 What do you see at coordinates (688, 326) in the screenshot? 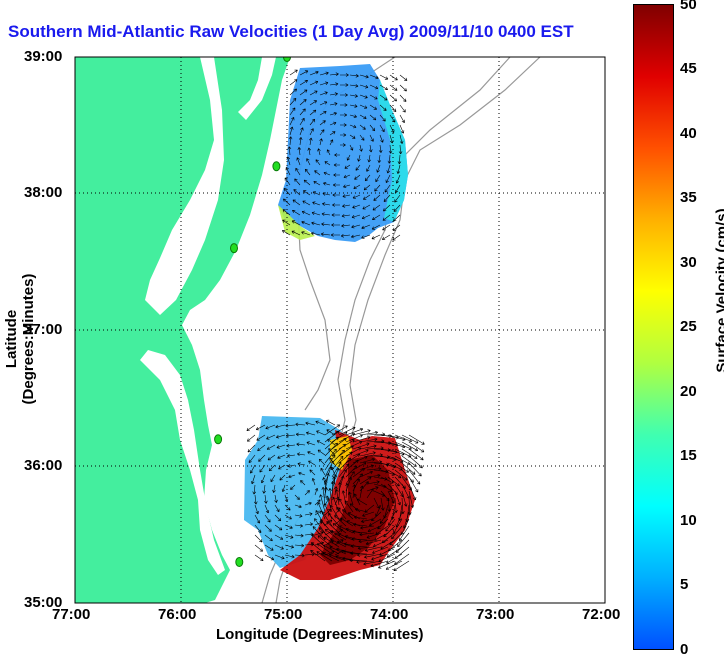
I see `colorbar-tick-label: 25` at bounding box center [688, 326].